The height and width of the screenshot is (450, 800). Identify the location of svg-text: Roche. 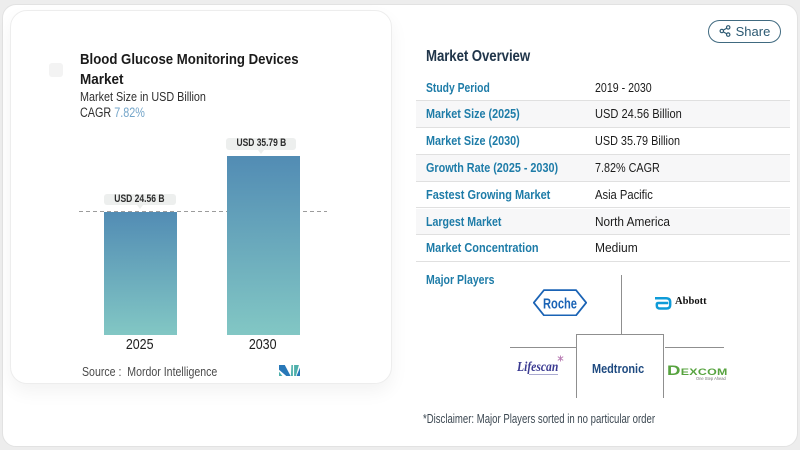
(560, 304).